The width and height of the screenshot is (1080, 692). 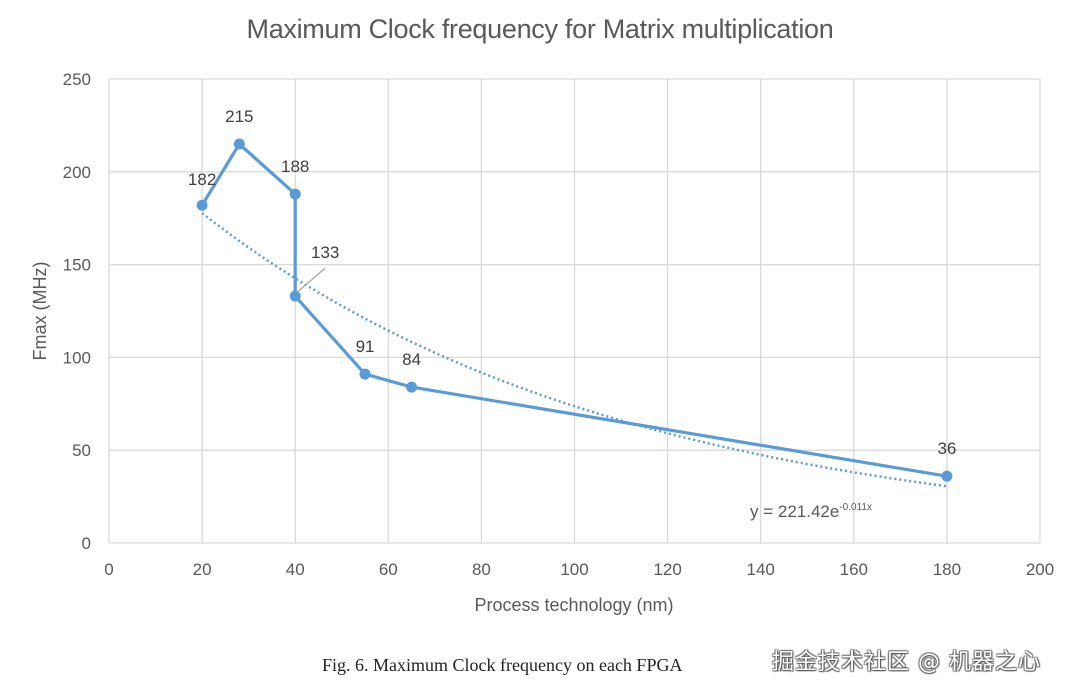 I want to click on x-tick-label: 60, so click(x=388, y=569).